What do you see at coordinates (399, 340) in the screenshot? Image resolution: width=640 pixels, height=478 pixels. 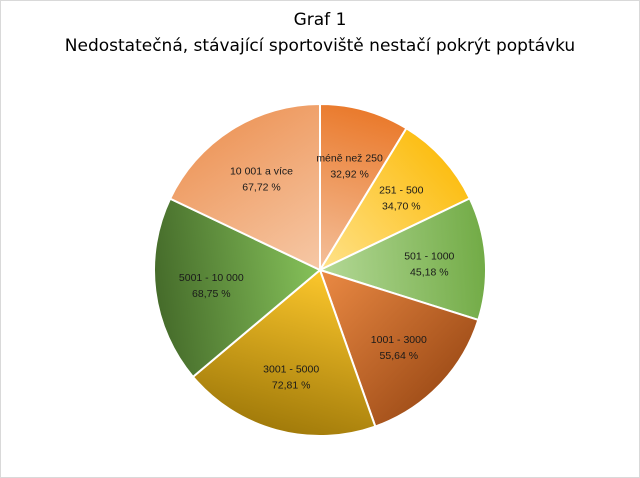 I see `slice-category-label: 1001 - 3000` at bounding box center [399, 340].